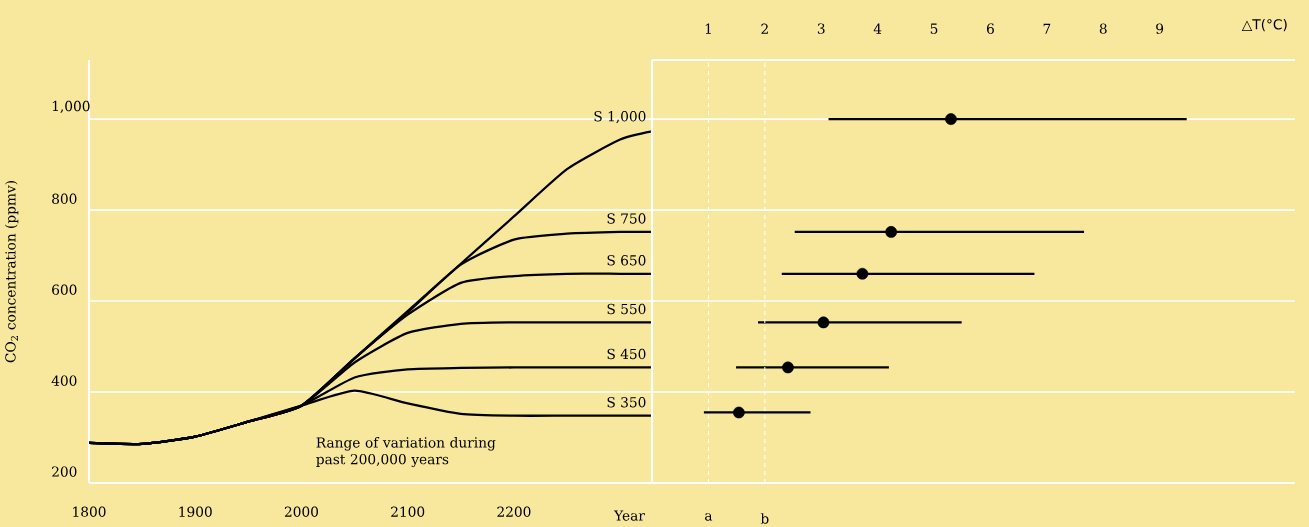  Describe the element at coordinates (89, 511) in the screenshot. I see `x-tick-label: 1800` at that location.